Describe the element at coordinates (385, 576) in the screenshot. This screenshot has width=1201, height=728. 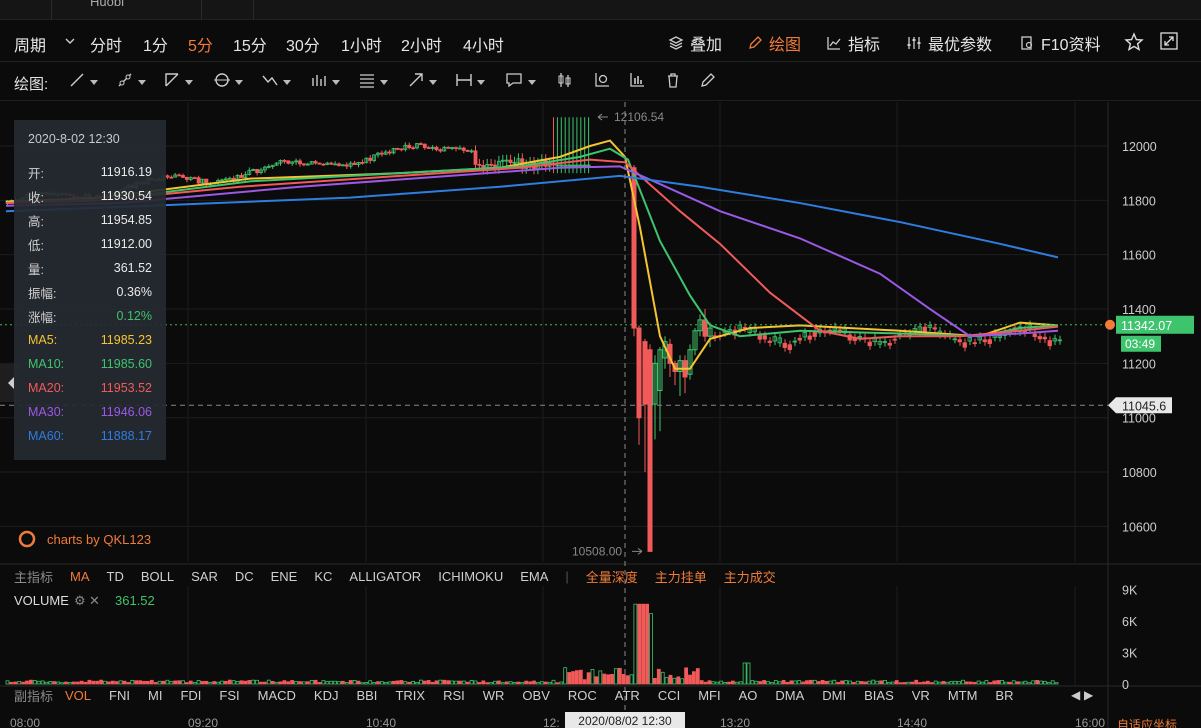
I see `main-indicator-alligator: ALLIGATOR` at that location.